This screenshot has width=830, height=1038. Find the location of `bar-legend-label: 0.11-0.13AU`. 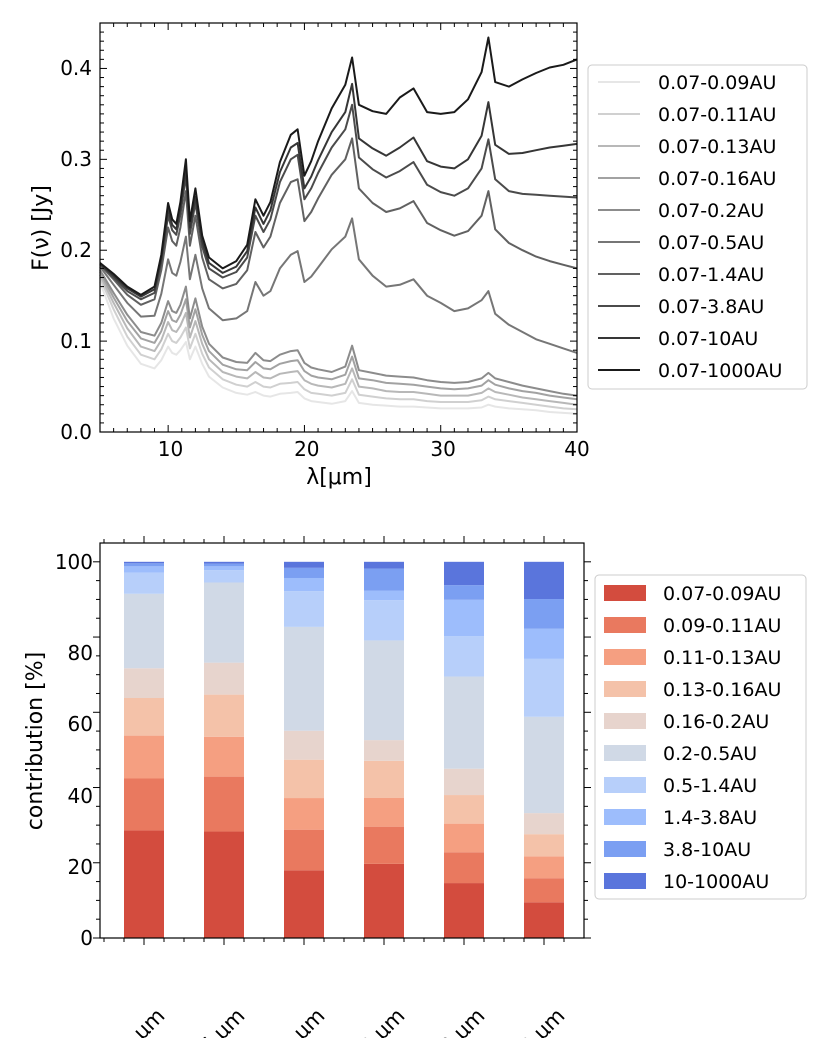

bar-legend-label: 0.11-0.13AU is located at coordinates (722, 658).